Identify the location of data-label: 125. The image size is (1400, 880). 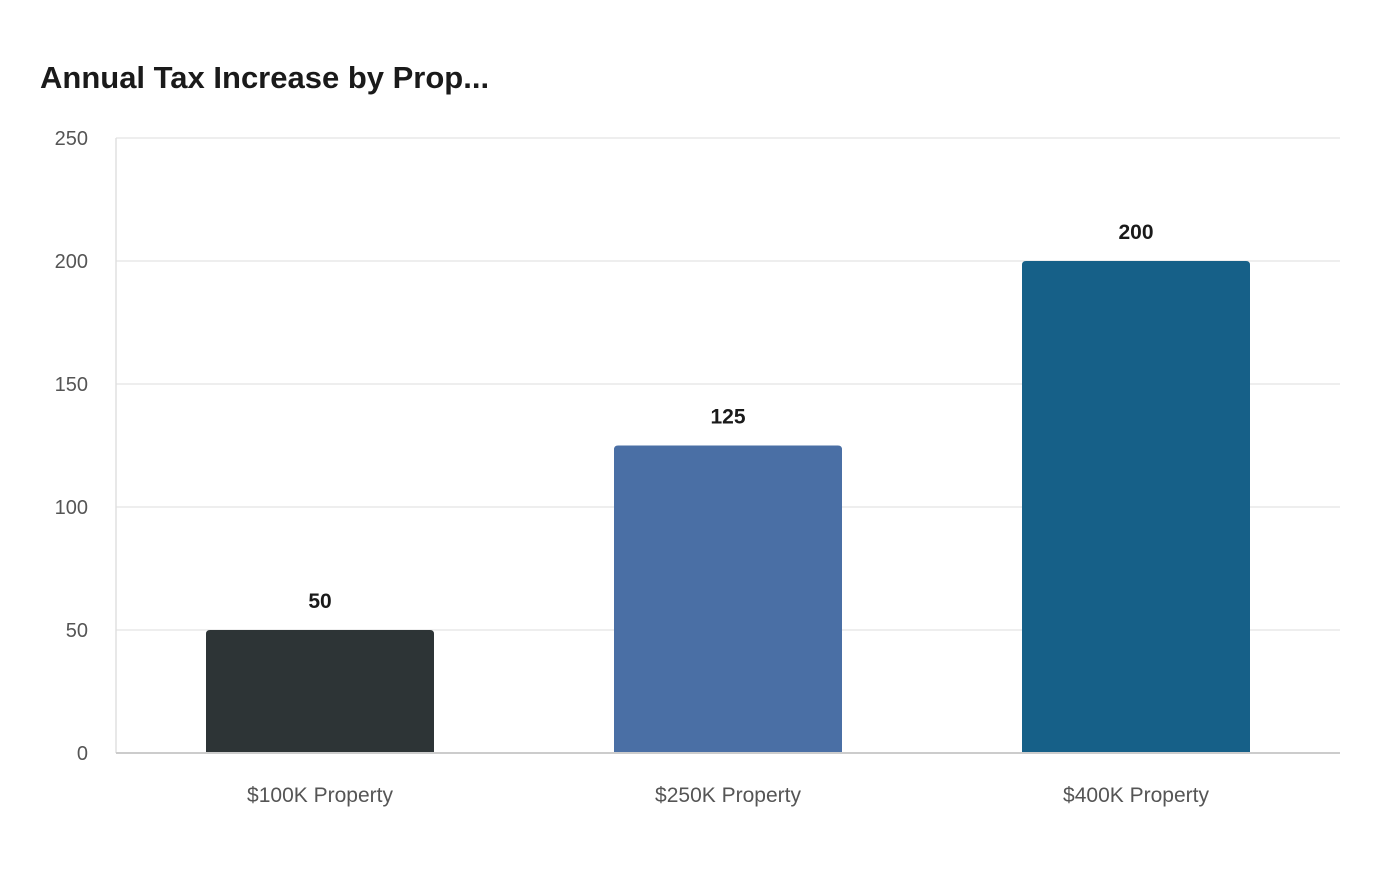
(727, 417).